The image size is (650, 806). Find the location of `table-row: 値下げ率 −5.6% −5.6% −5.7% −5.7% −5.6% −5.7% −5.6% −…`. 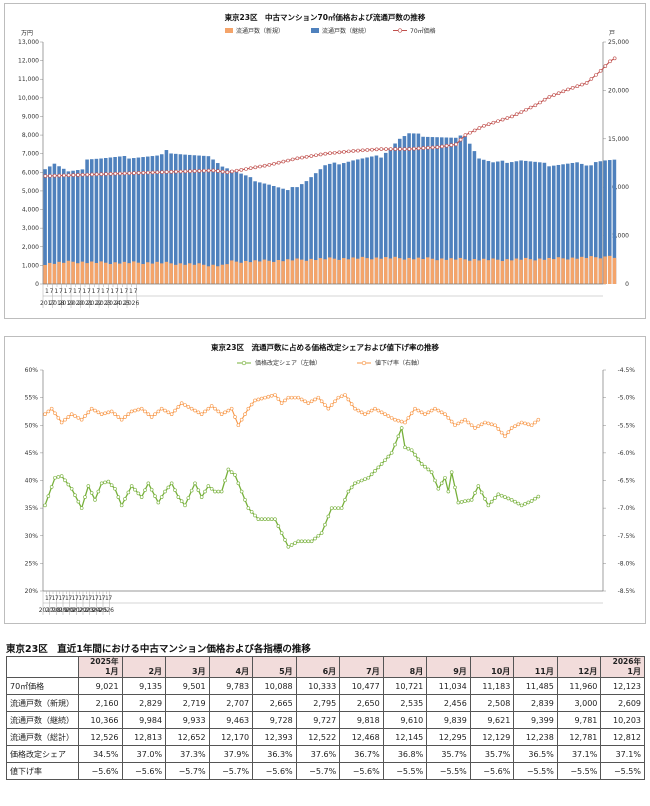

table-row: 値下げ率 −5.6% −5.6% −5.7% −5.7% −5.6% −5.7% −5.6% −… is located at coordinates (325, 771).